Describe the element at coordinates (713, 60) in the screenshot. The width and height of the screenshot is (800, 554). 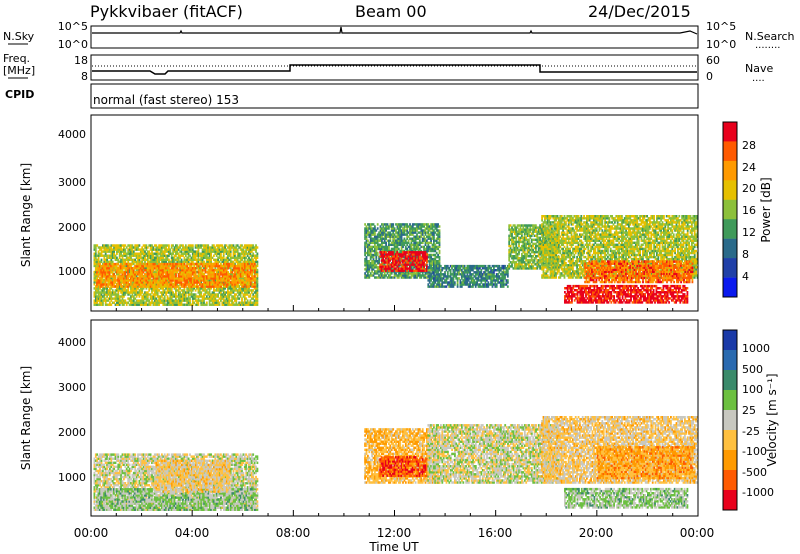
I see `nave-tick-high: 60` at that location.